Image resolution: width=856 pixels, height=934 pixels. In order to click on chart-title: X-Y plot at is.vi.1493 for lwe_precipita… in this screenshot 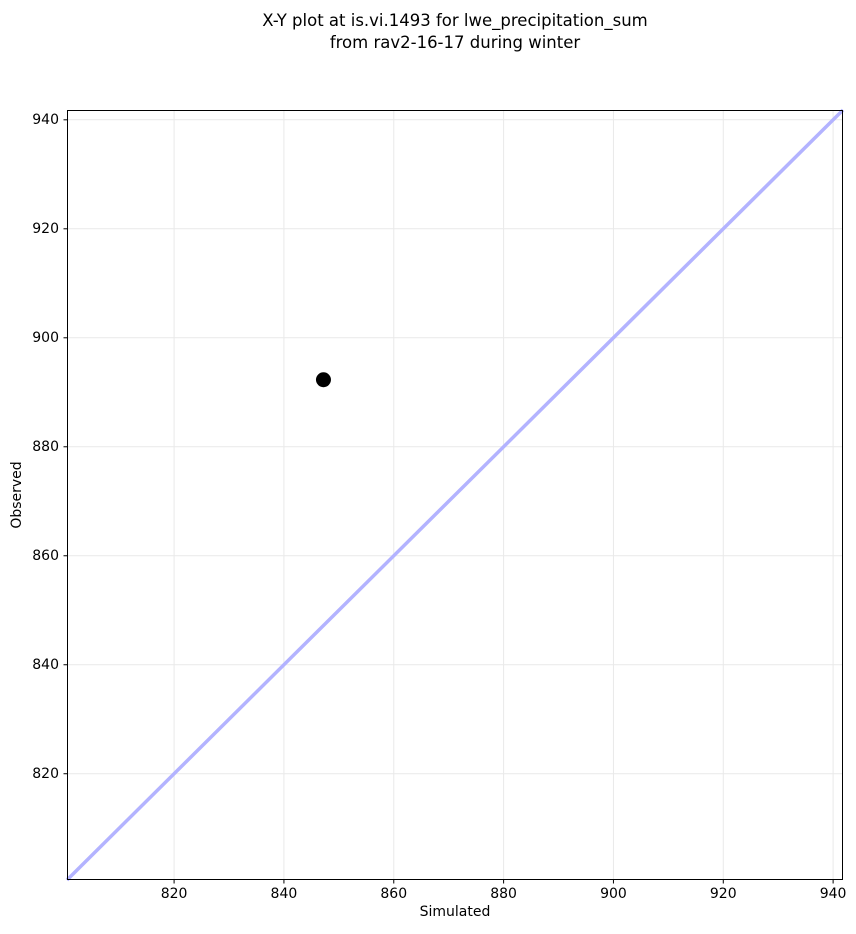, I will do `click(455, 31)`.